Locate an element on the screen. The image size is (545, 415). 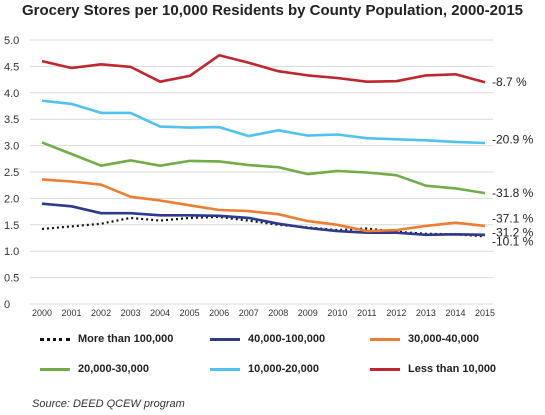
y-axis-ticks: 0 0.5 1.0 1.5 2.0 2.5 3.0 3.5 4.0 4.5 5.0 is located at coordinates (11, 173).